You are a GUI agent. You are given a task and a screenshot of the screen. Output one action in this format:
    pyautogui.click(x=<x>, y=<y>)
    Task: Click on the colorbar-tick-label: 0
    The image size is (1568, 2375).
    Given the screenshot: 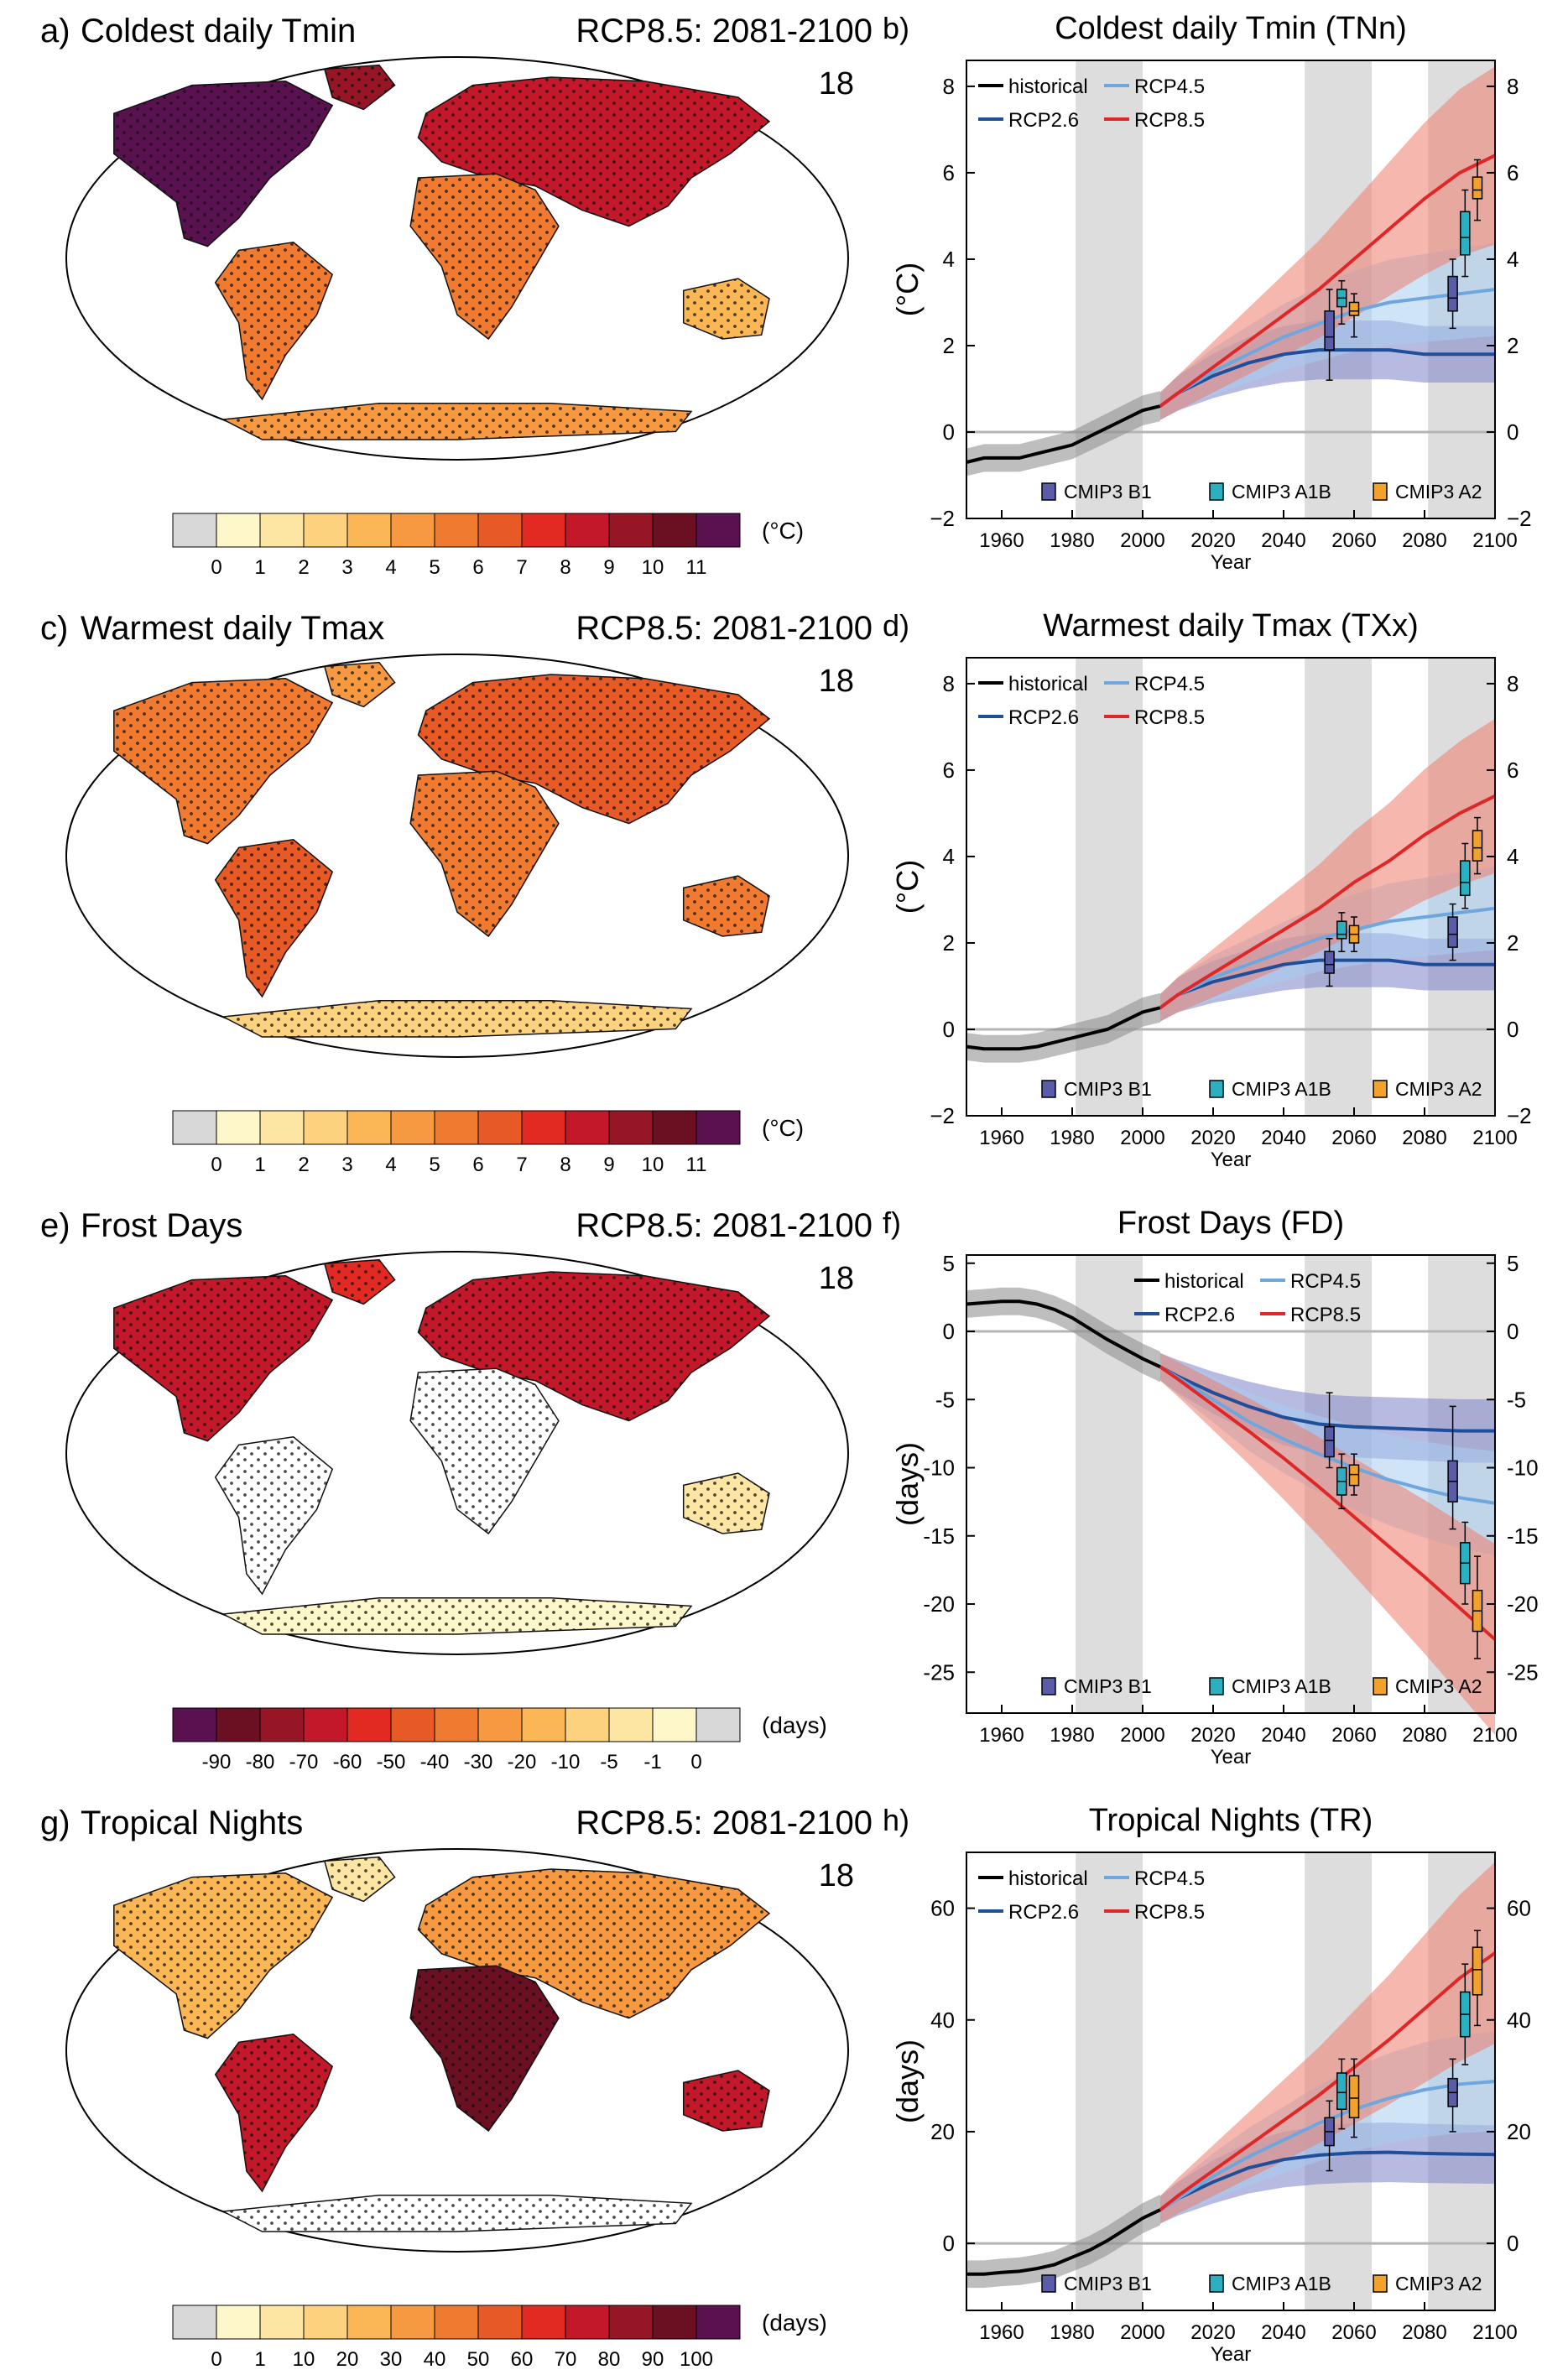 What is the action you would take?
    pyautogui.click(x=696, y=1762)
    